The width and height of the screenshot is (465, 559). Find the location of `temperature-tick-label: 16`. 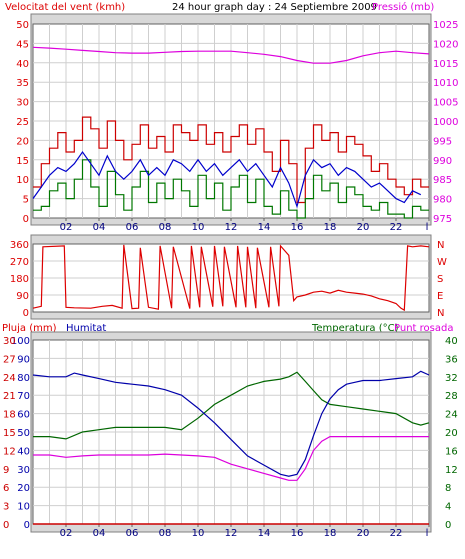

temperature-tick-label: 16 is located at coordinates (451, 451).